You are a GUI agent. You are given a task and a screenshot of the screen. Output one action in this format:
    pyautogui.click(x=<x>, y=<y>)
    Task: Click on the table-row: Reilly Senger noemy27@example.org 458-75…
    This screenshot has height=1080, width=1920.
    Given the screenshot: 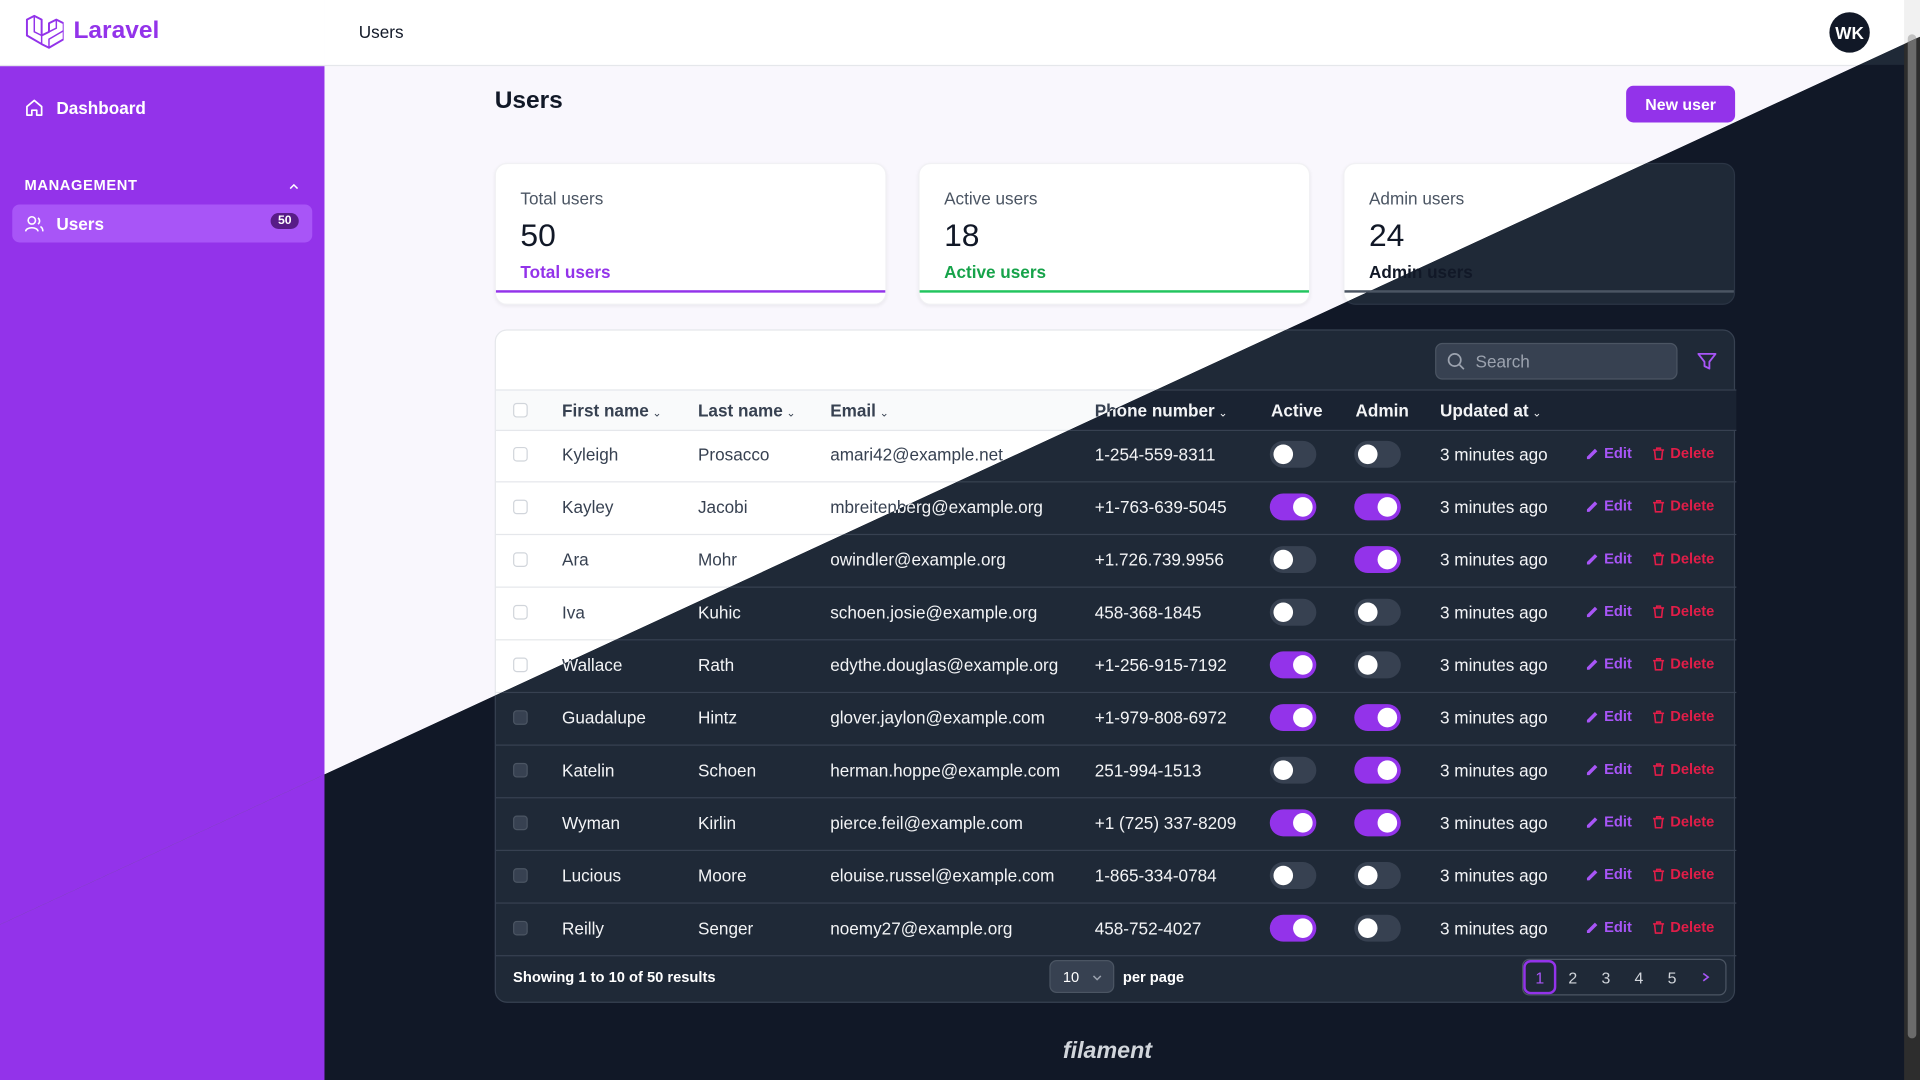 What is the action you would take?
    pyautogui.click(x=1116, y=929)
    